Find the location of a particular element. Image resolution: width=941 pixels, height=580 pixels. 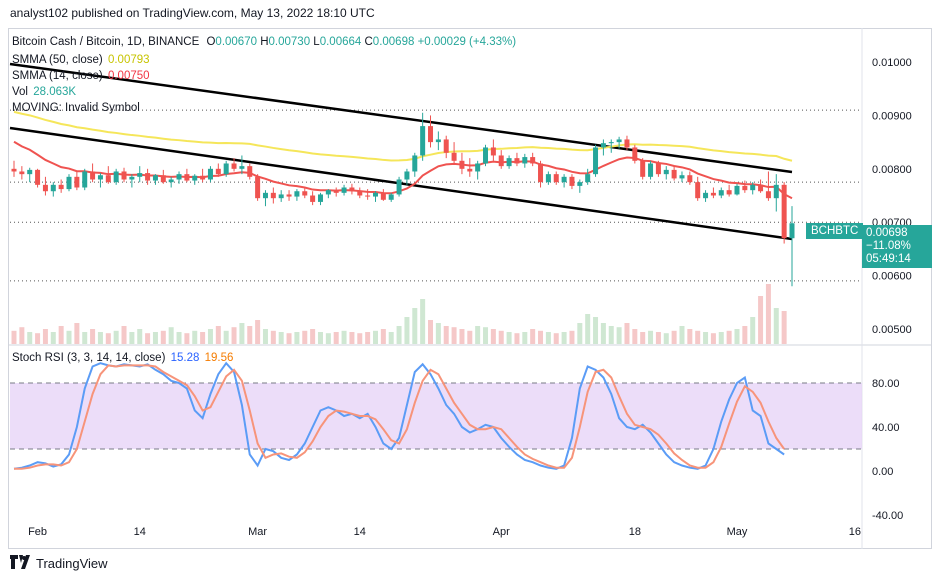

x-tick-label: Feb is located at coordinates (37, 532).